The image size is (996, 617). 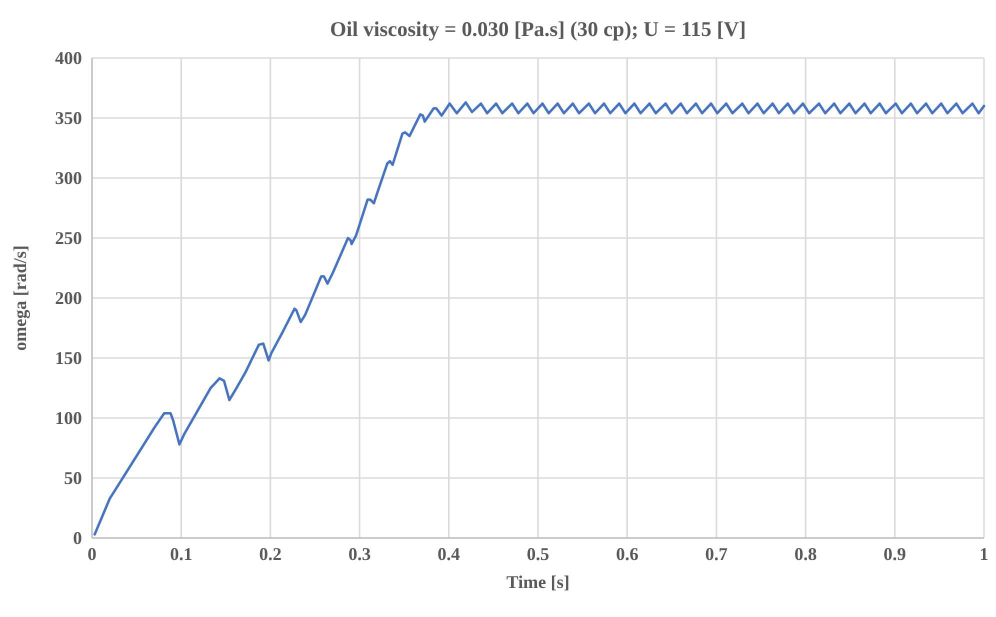 I want to click on y-tick-label: 350, so click(x=68, y=118).